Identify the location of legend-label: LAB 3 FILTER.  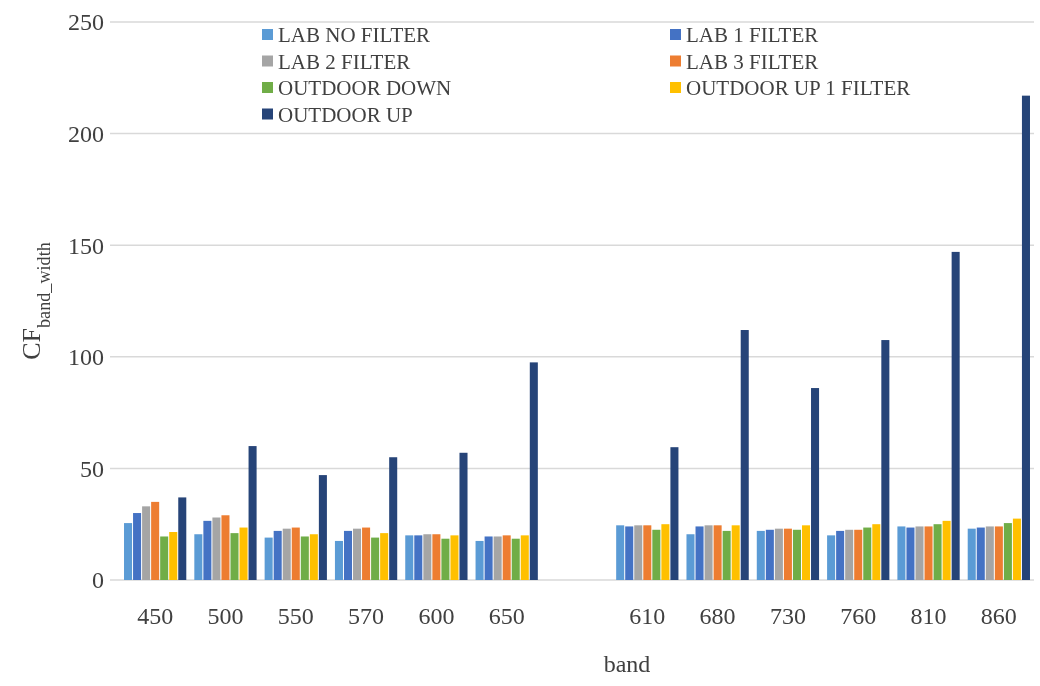
(752, 61).